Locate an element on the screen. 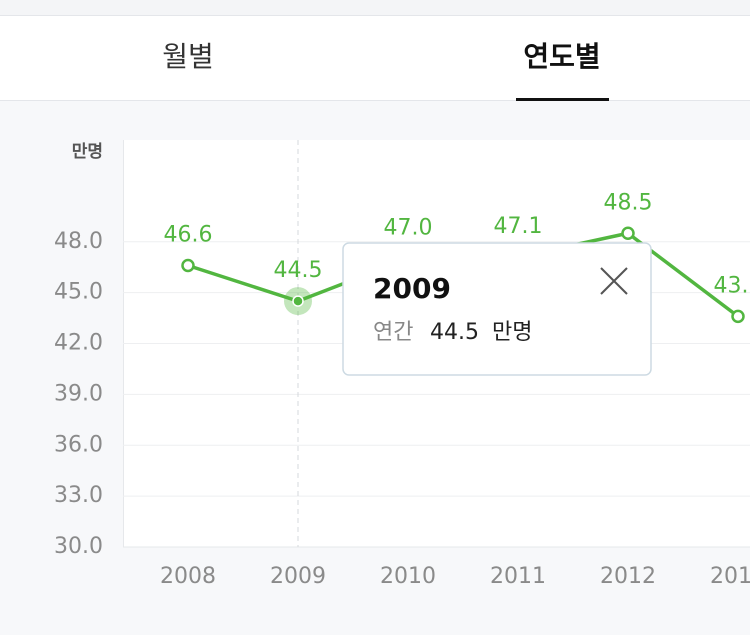  value-label: 47.1 is located at coordinates (518, 226).